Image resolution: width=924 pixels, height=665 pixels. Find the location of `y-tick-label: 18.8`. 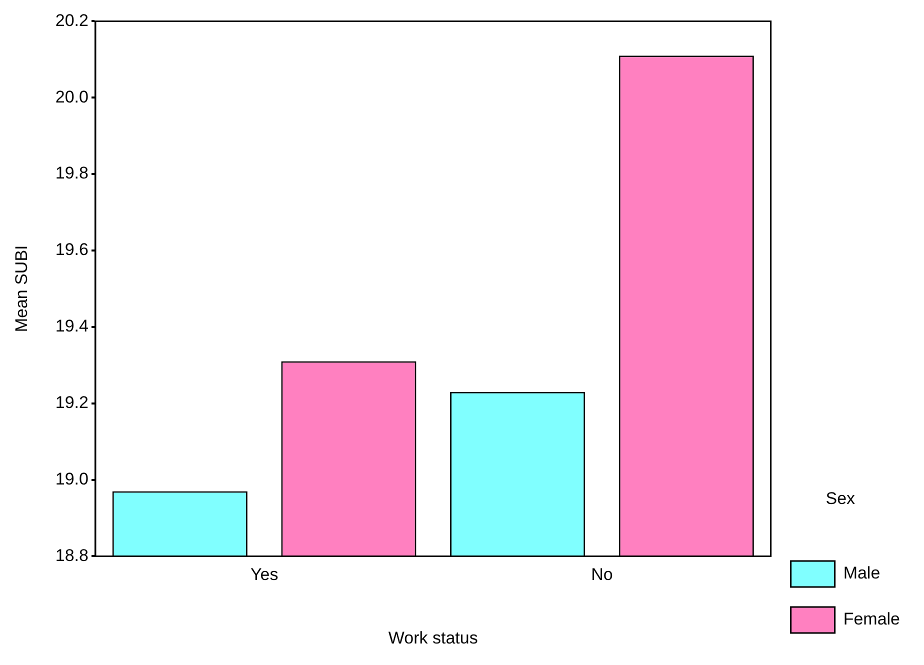

y-tick-label: 18.8 is located at coordinates (71, 555).